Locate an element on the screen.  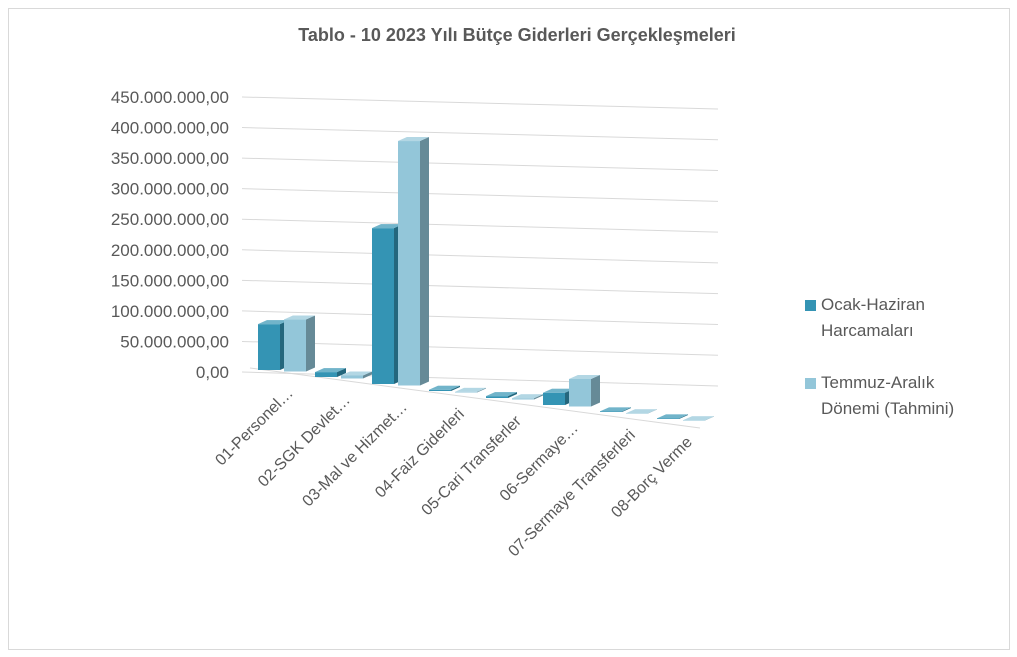
floor-edge is located at coordinates (475, 398).